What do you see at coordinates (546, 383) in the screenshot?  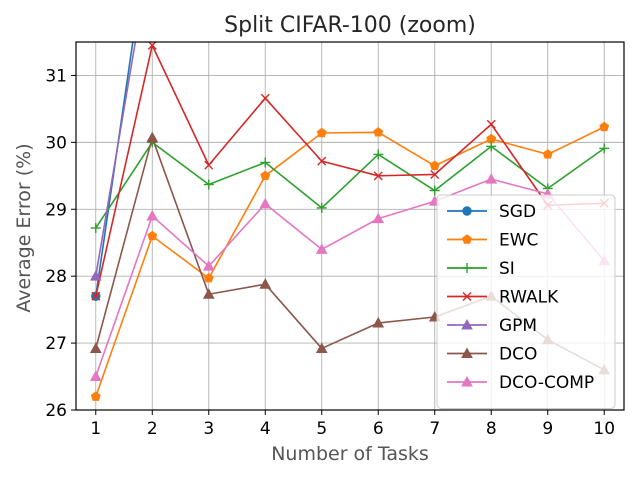 I see `legend-label: DCO-COMP` at bounding box center [546, 383].